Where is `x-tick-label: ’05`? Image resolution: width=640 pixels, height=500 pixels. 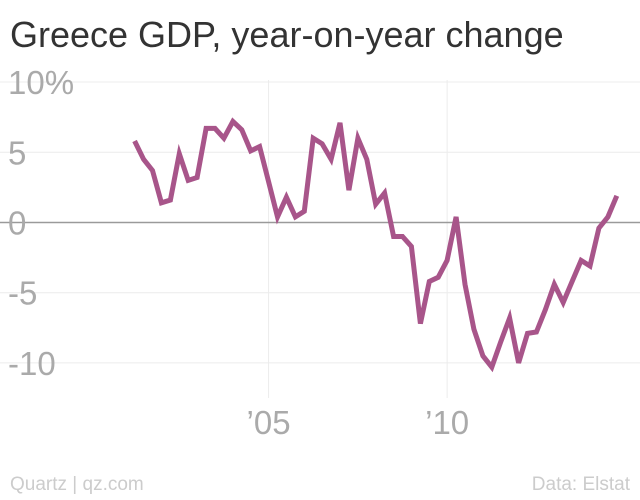 x-tick-label: ’05 is located at coordinates (269, 422).